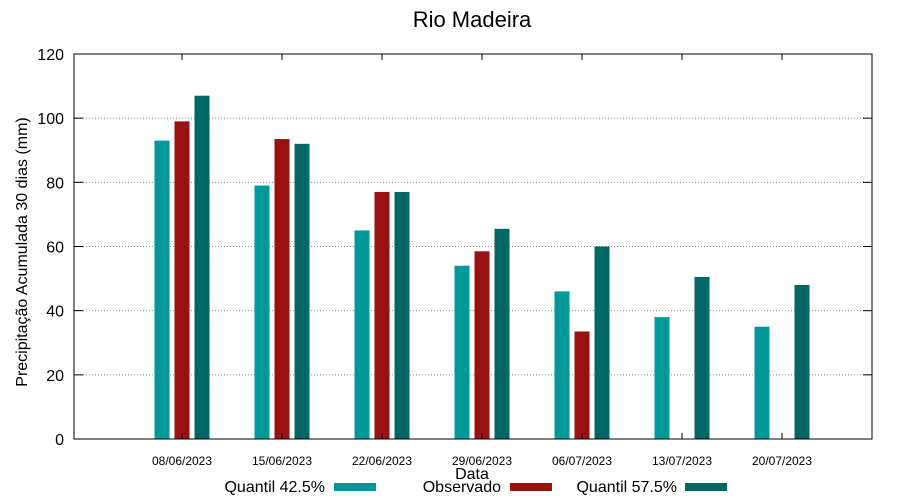  I want to click on y-axis-label: Precipitação Acumulada 30 dias (mm), so click(22, 251).